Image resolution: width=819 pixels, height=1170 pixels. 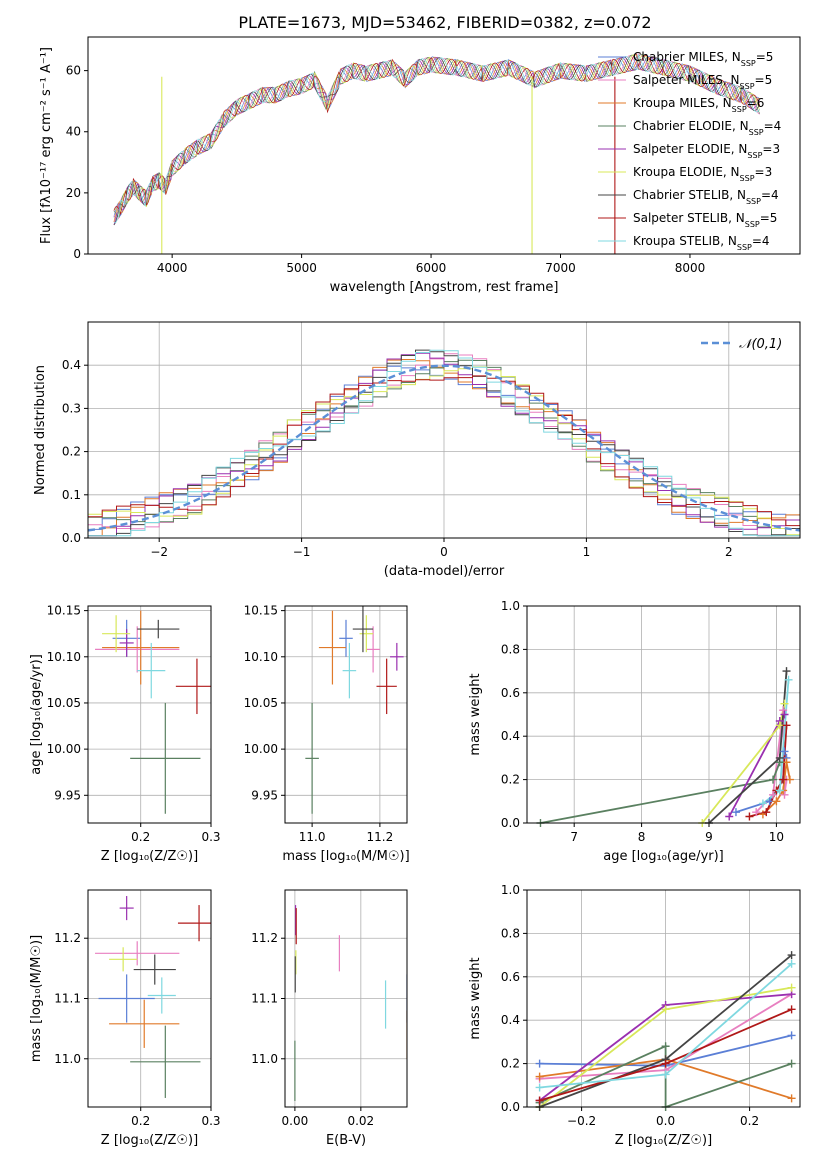 I want to click on y-axis-label: mass [log₁₀(M/M☉)], so click(x=36, y=998).